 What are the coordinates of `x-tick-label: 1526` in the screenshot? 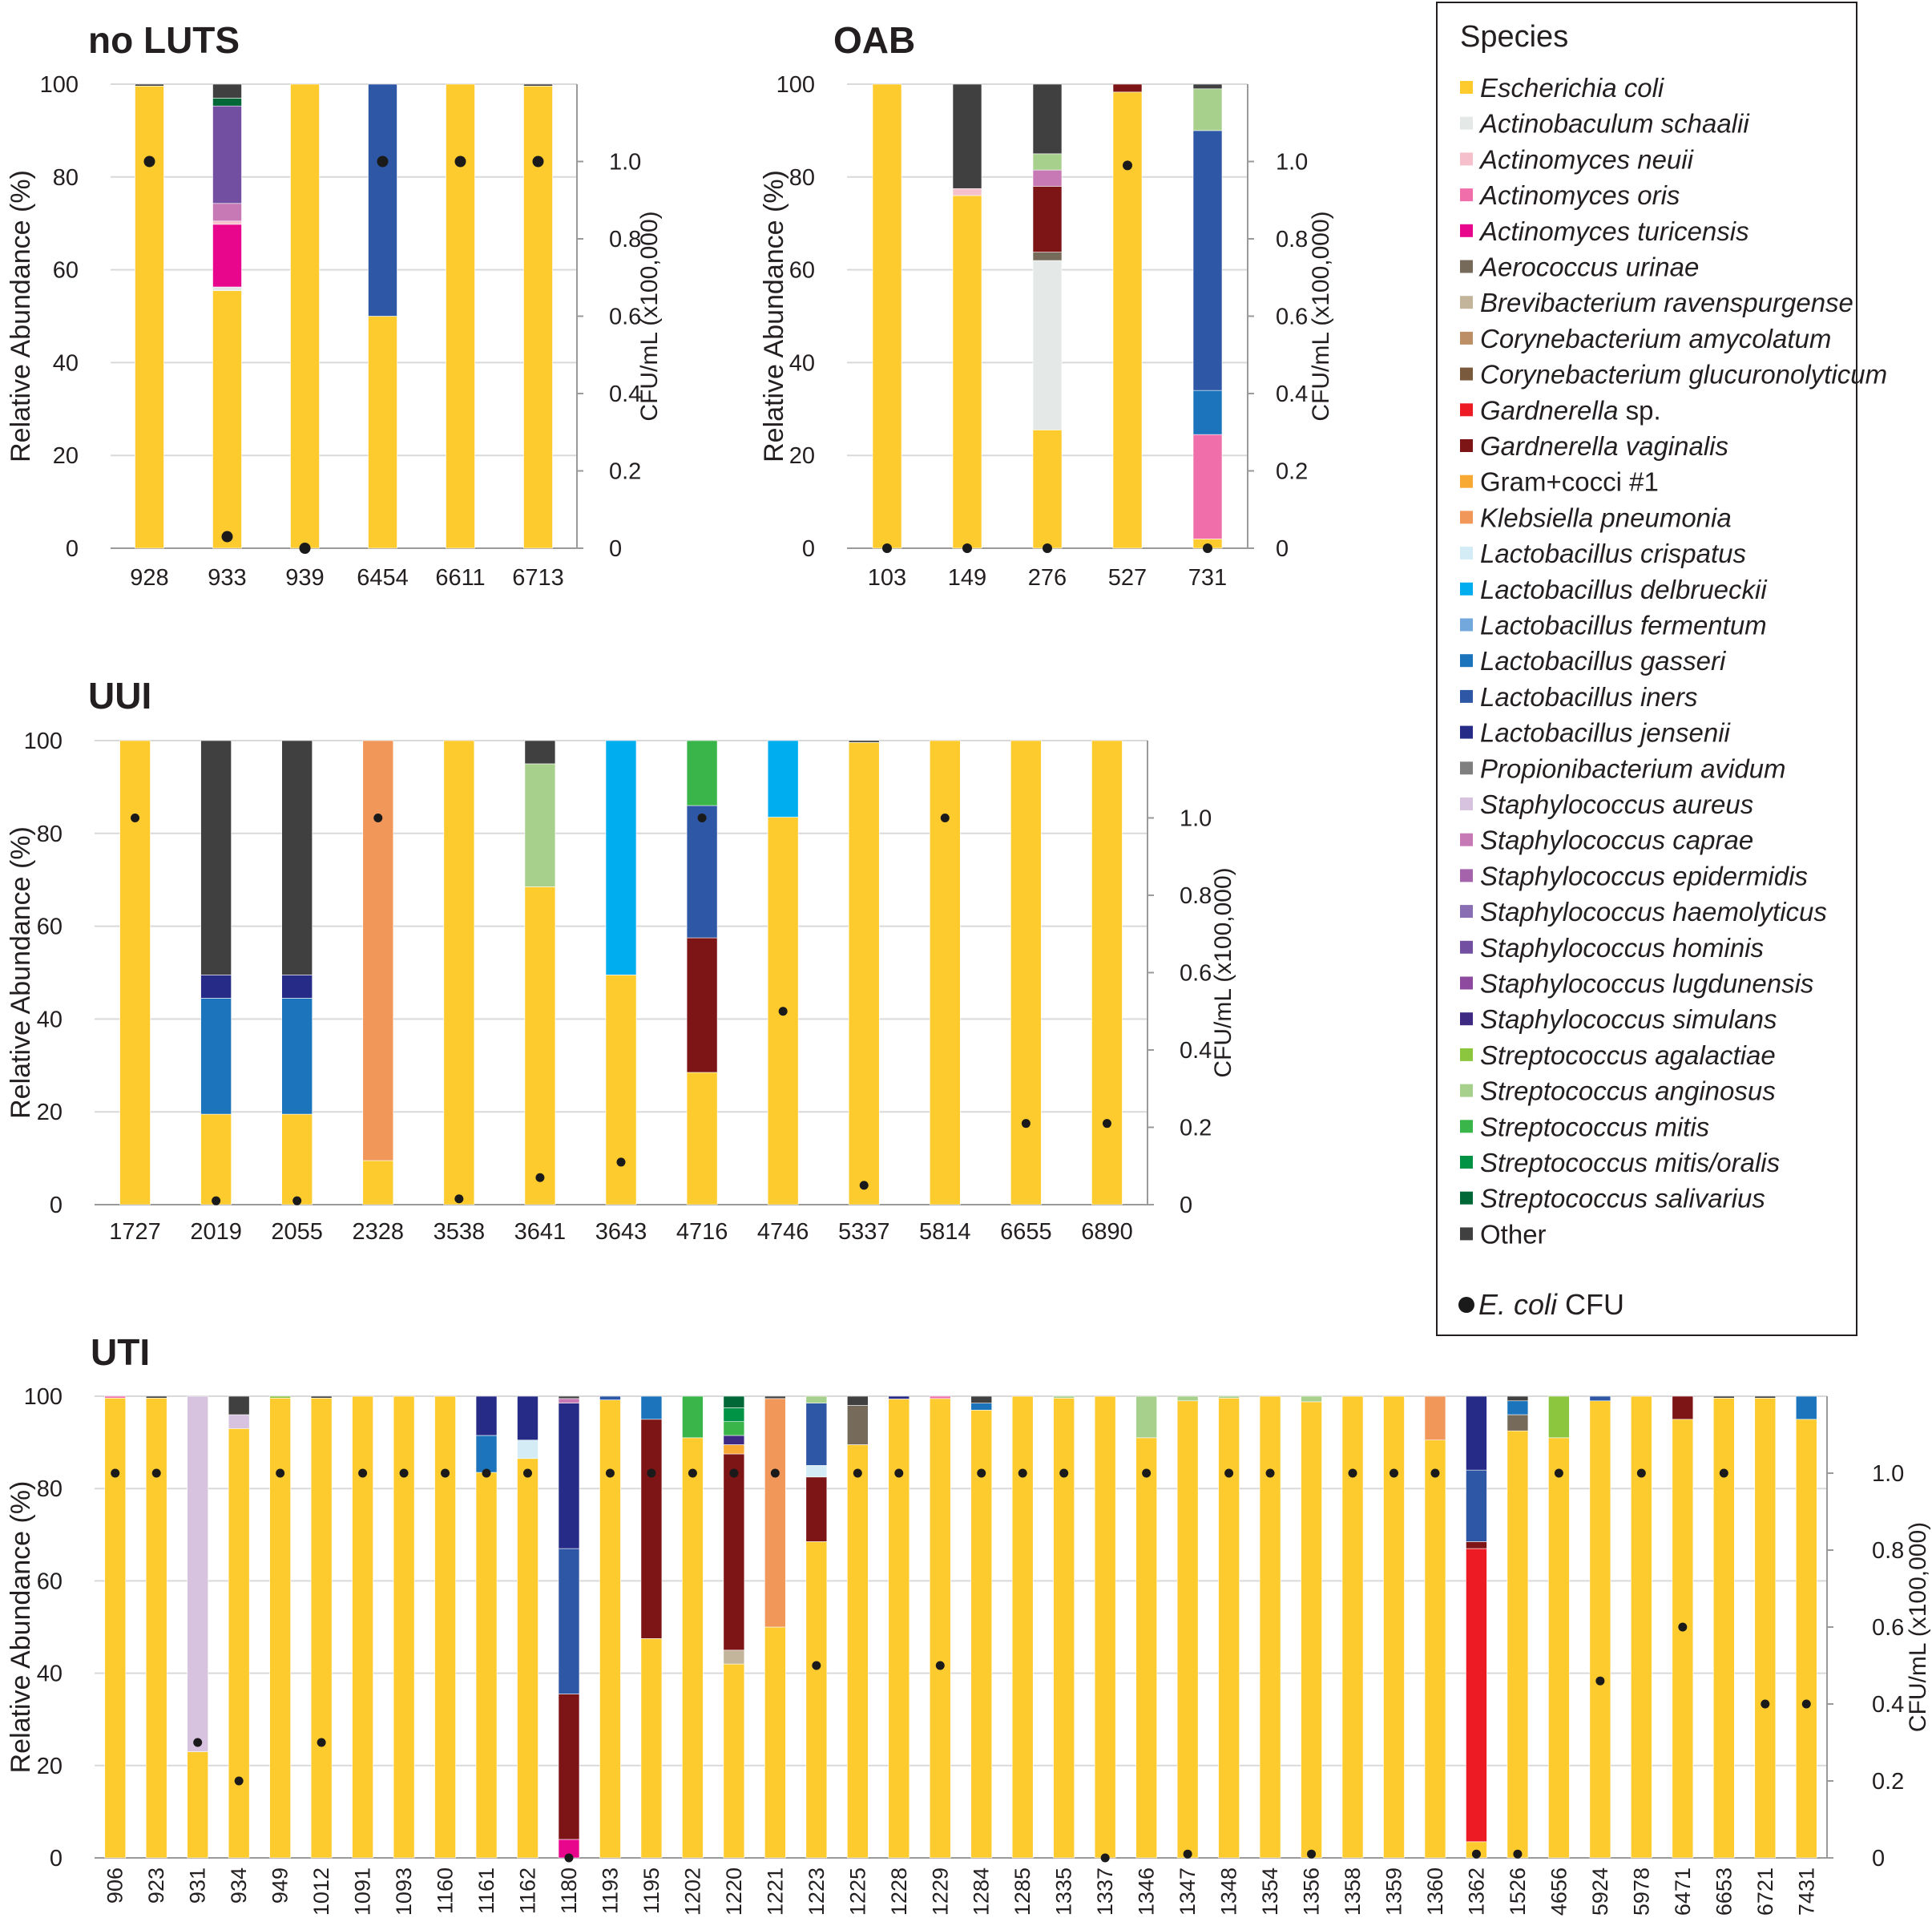 It's located at (1518, 1891).